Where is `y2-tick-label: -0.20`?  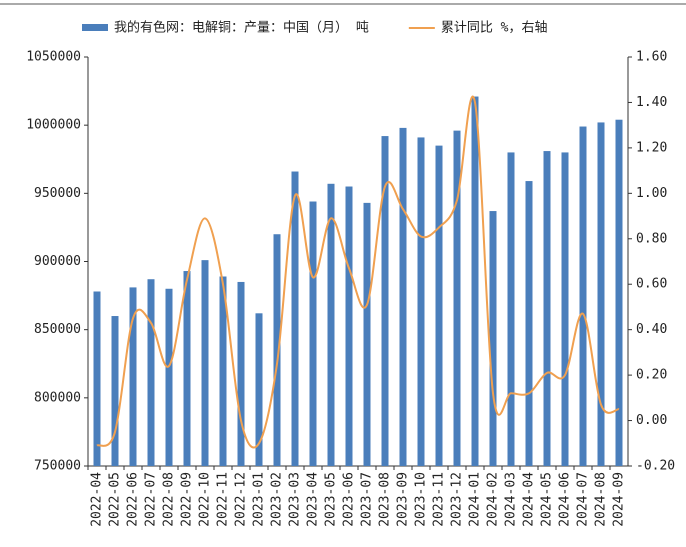
y2-tick-label: -0.20 is located at coordinates (655, 466).